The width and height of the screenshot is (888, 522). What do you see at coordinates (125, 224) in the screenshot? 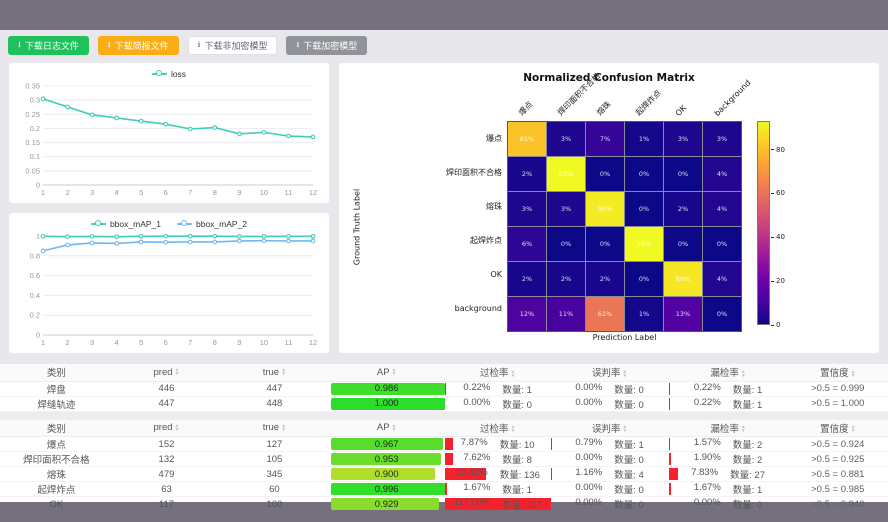
I see `legend-item-bbox-map-1: bbox_mAP_1` at bounding box center [125, 224].